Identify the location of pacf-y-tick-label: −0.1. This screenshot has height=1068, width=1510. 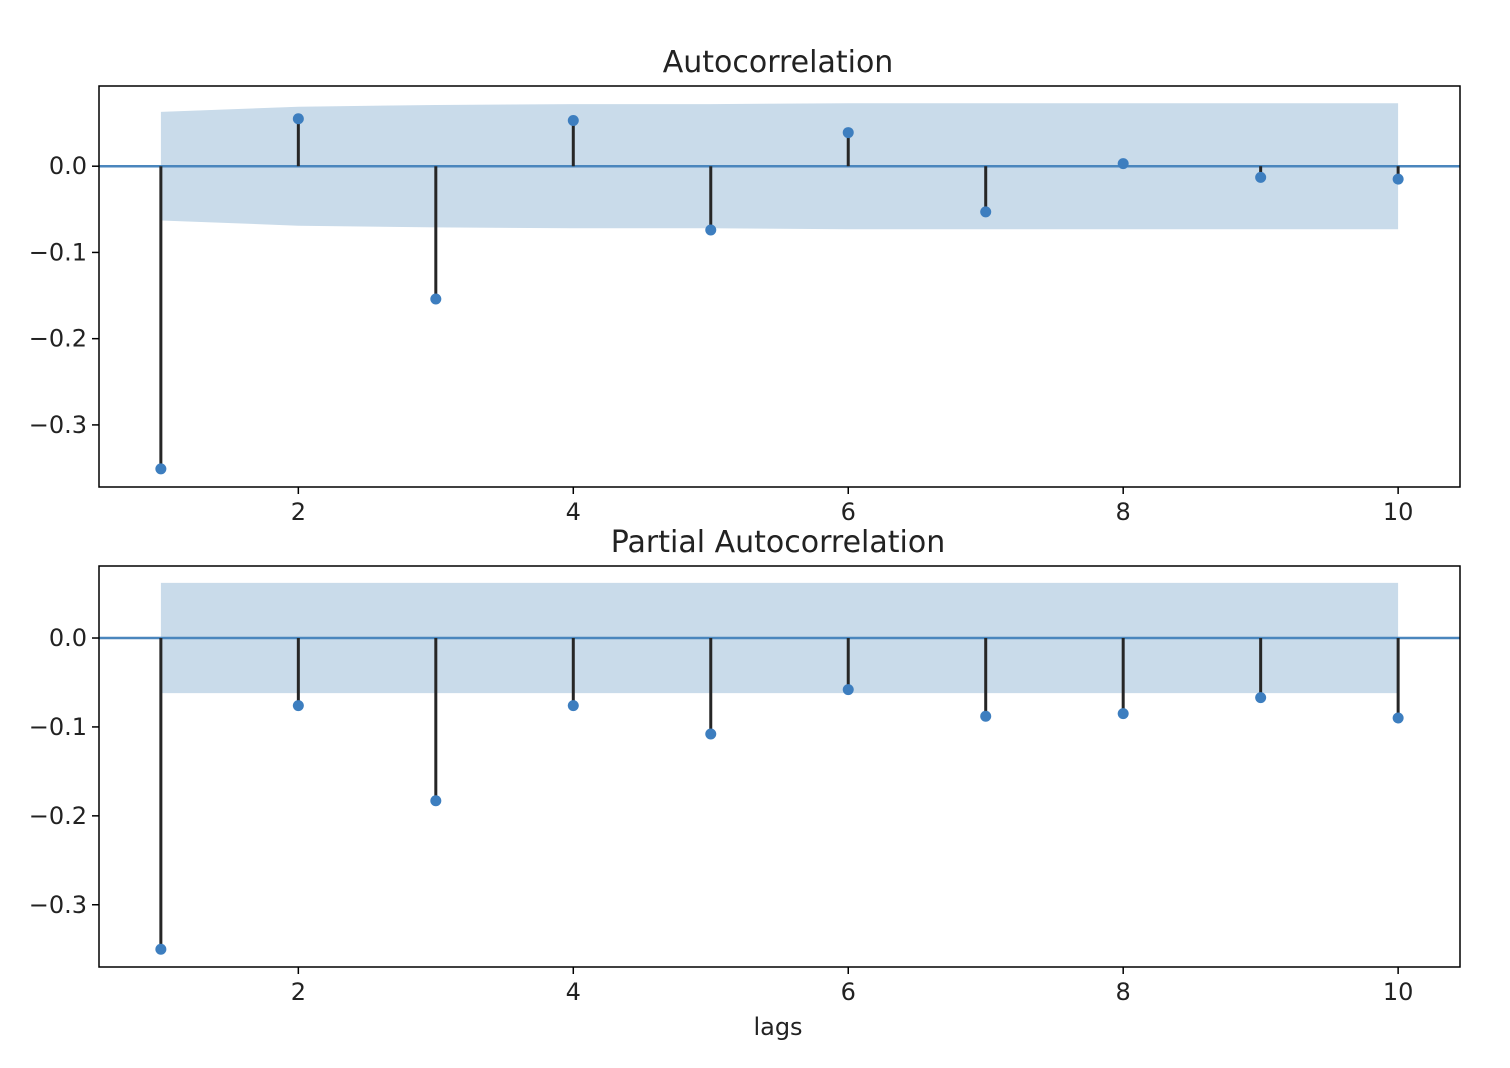
(58, 727).